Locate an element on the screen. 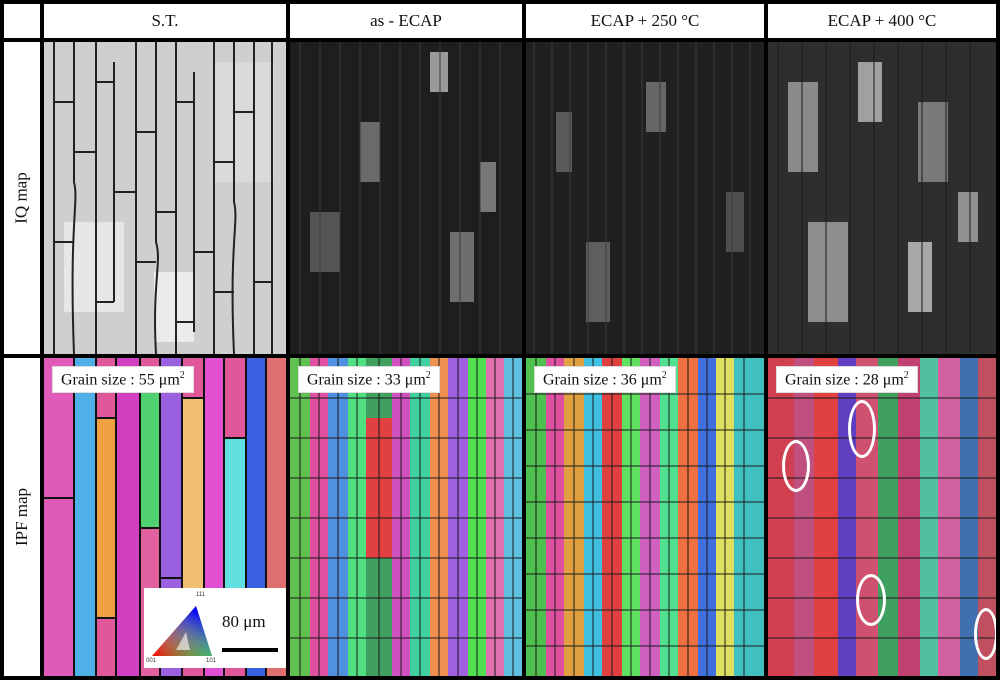  ipf-map-ecap-250-image is located at coordinates (645, 517).